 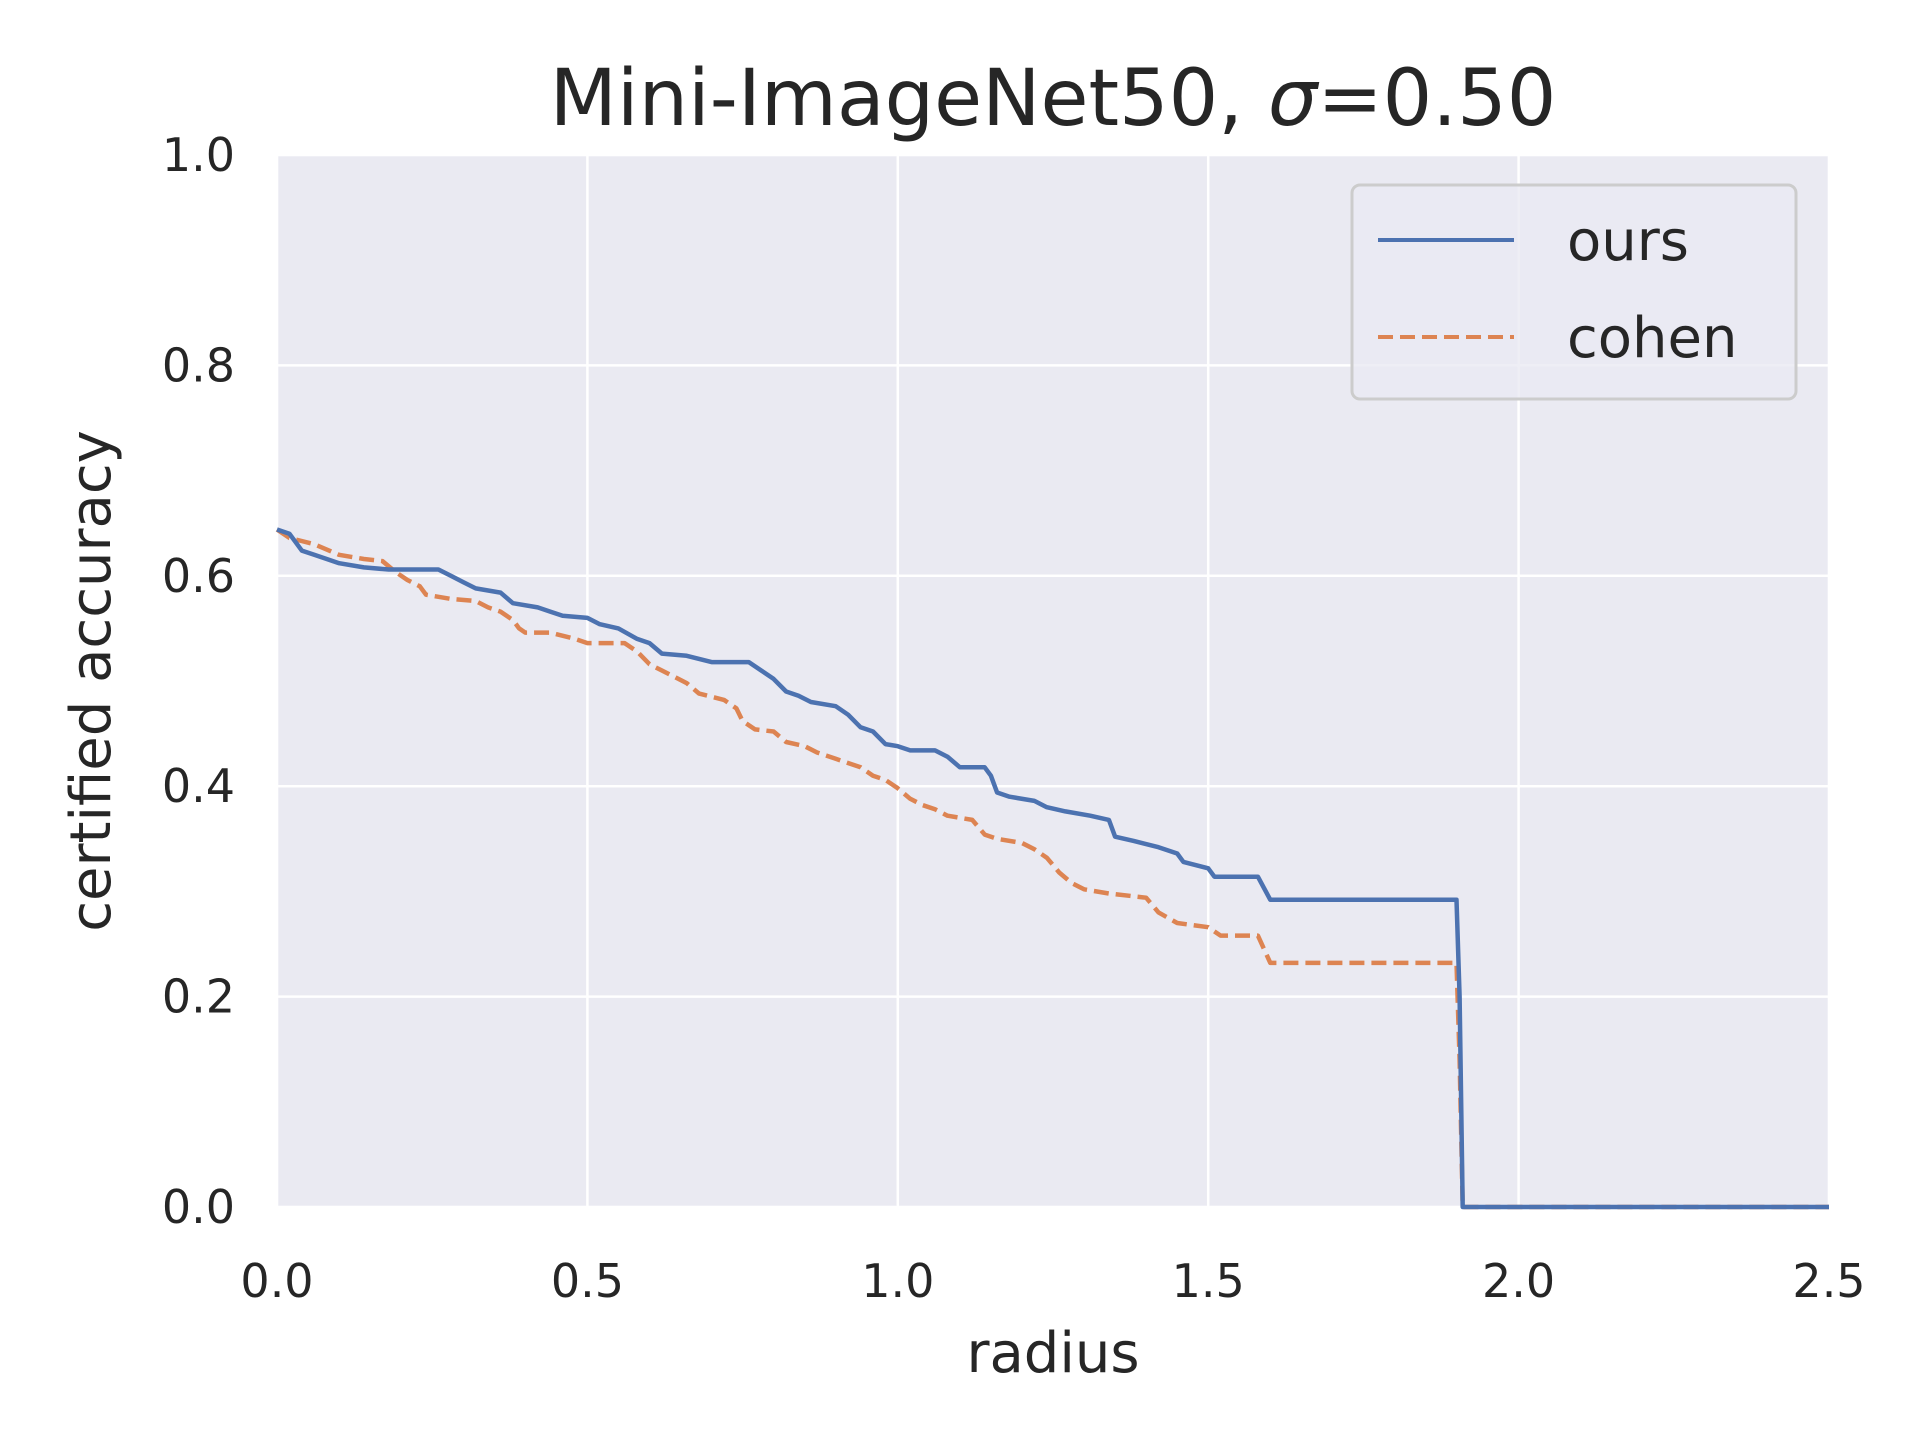 What do you see at coordinates (1828, 1281) in the screenshot?
I see `x-tick-label: 2.5` at bounding box center [1828, 1281].